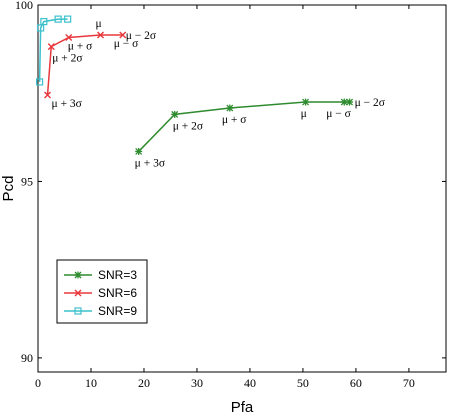 This screenshot has height=417, width=449. What do you see at coordinates (27, 181) in the screenshot?
I see `y-tick-label: 95` at bounding box center [27, 181].